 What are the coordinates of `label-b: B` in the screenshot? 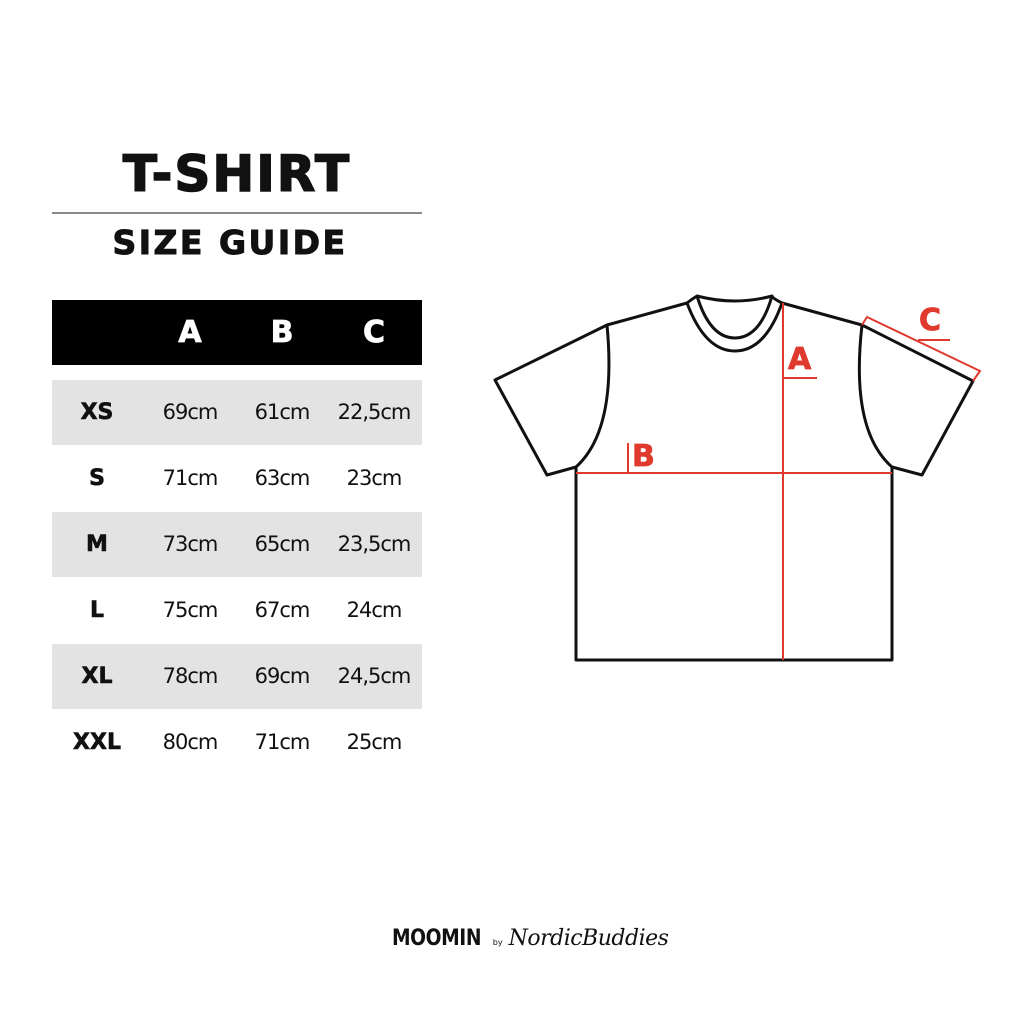 It's located at (644, 456).